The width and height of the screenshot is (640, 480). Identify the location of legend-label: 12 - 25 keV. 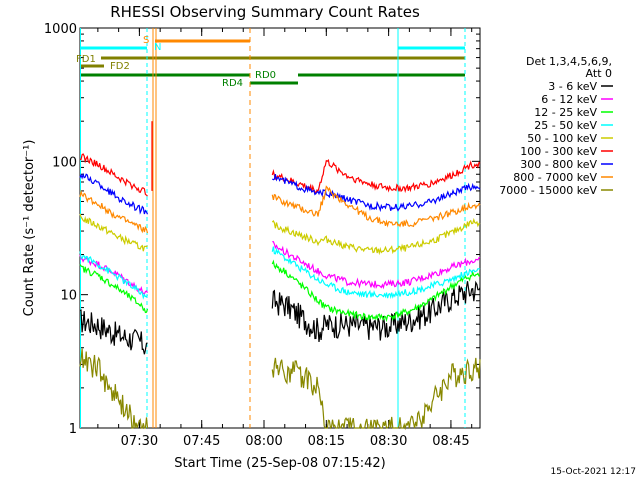
(565, 112).